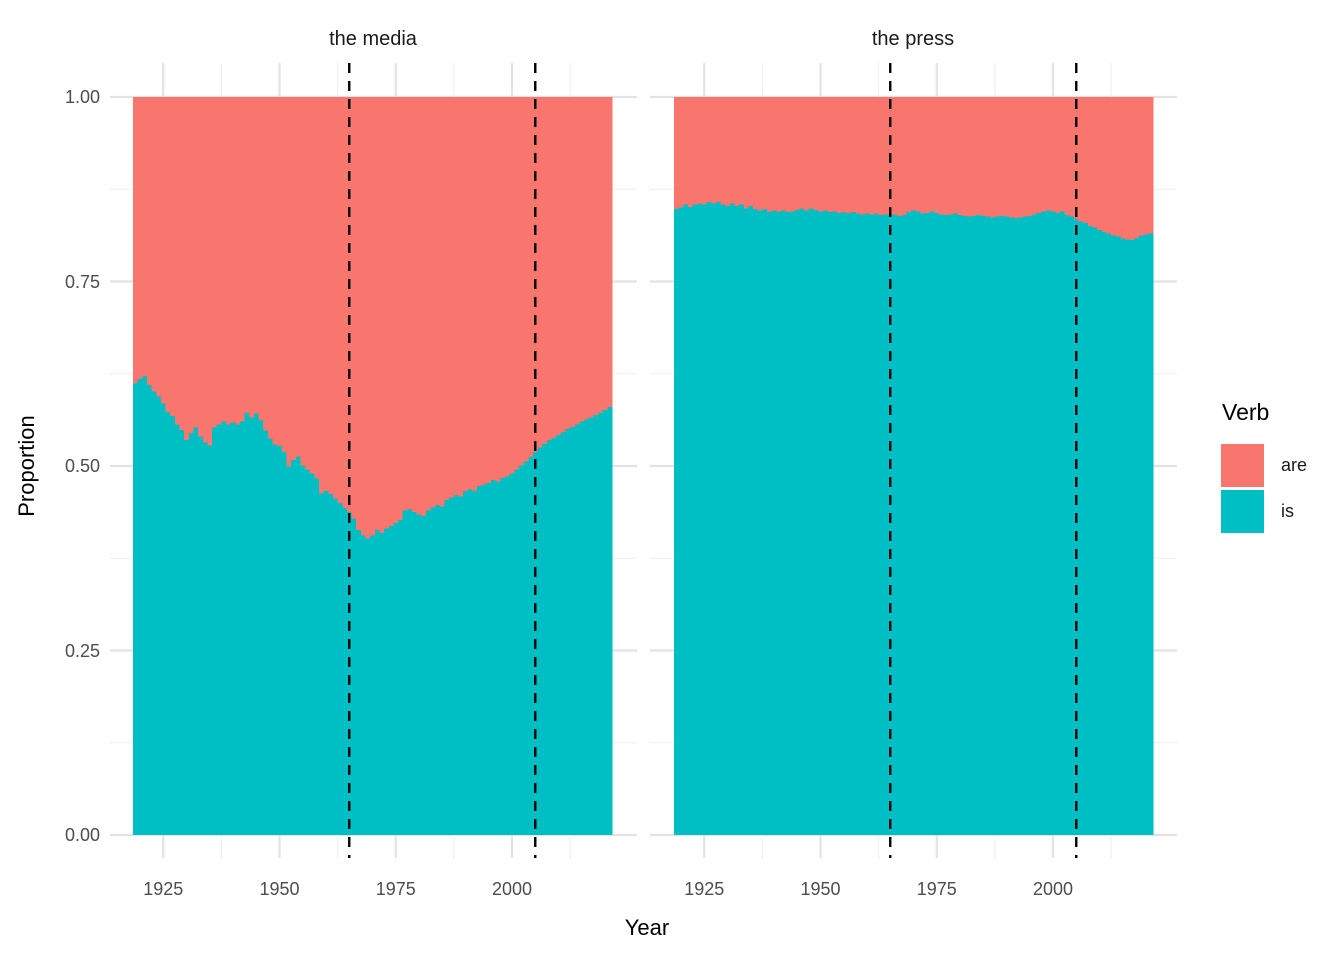 The image size is (1344, 960). Describe the element at coordinates (1264, 488) in the screenshot. I see `legend-items: are is` at that location.